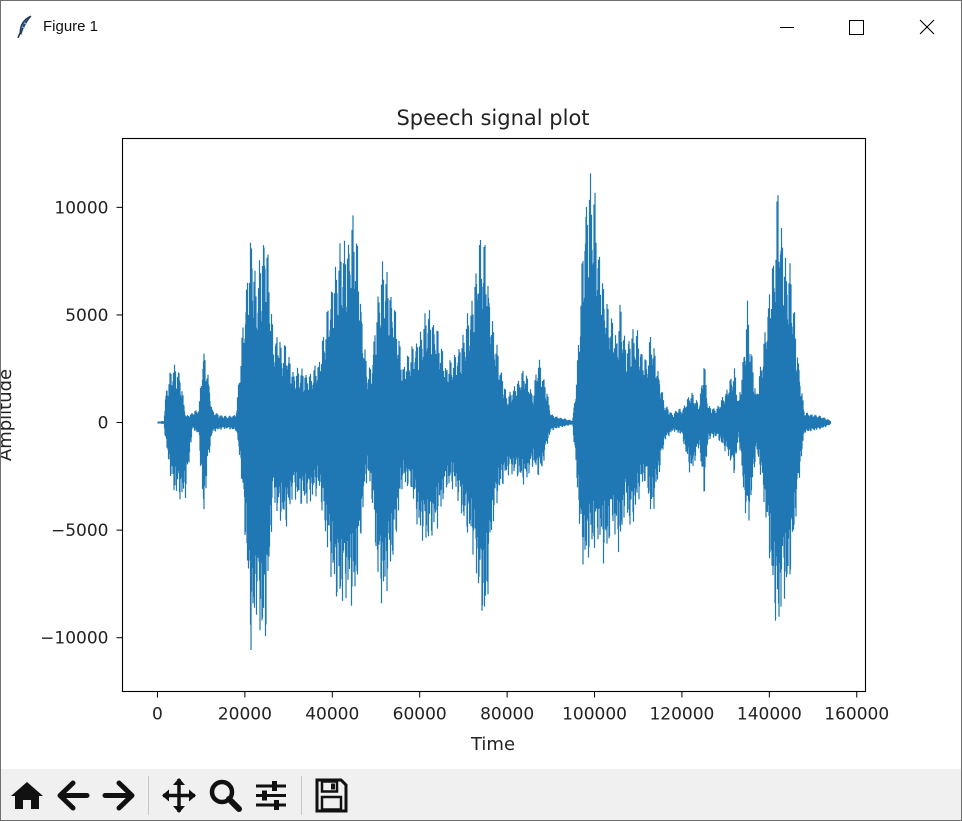 Image resolution: width=962 pixels, height=821 pixels. Describe the element at coordinates (8, 415) in the screenshot. I see `y-axis-label: Amplitude` at that location.